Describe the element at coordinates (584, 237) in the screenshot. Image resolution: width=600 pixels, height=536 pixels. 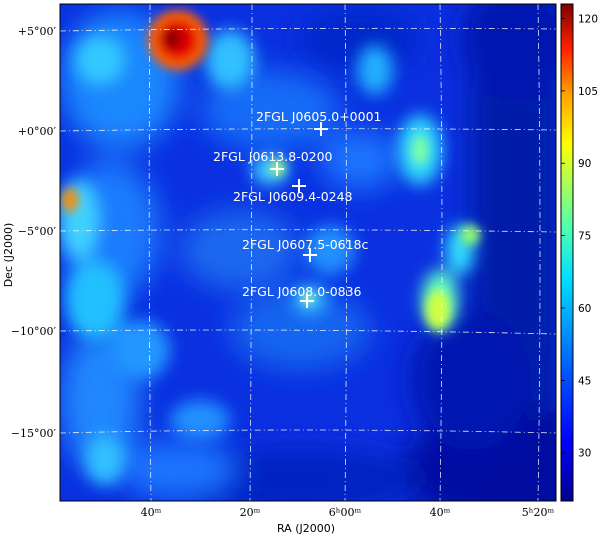
I see `colorbar-tick-label: 75` at that location.